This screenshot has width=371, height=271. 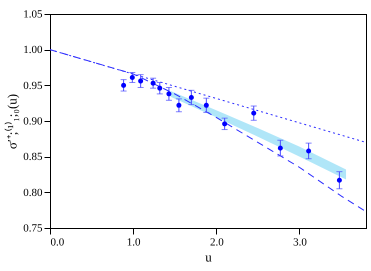 I want to click on x-axis-title: u, so click(x=208, y=257).